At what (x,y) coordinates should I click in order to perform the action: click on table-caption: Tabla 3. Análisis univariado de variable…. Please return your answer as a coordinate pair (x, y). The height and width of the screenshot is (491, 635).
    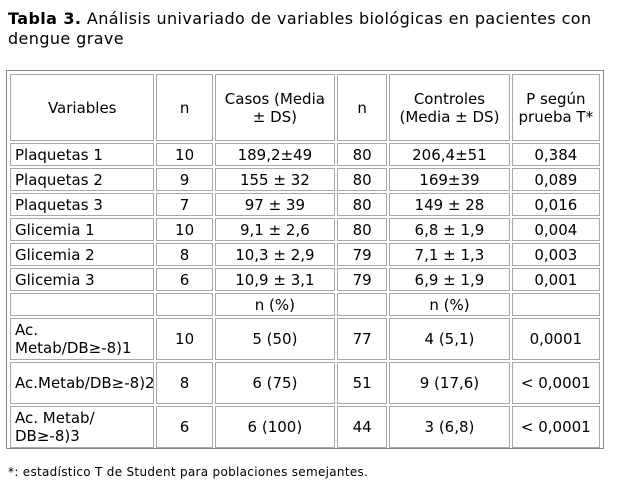
    Looking at the image, I should click on (314, 29).